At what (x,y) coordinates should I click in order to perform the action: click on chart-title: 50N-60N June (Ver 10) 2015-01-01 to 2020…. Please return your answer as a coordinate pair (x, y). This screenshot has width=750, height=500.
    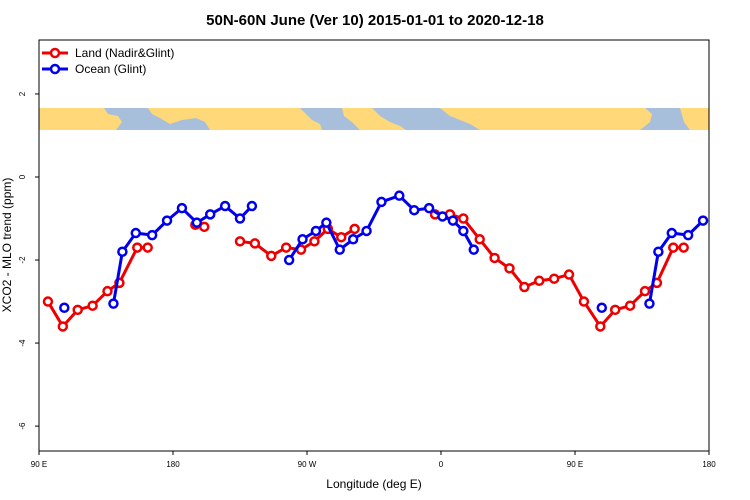
    Looking at the image, I should click on (375, 20).